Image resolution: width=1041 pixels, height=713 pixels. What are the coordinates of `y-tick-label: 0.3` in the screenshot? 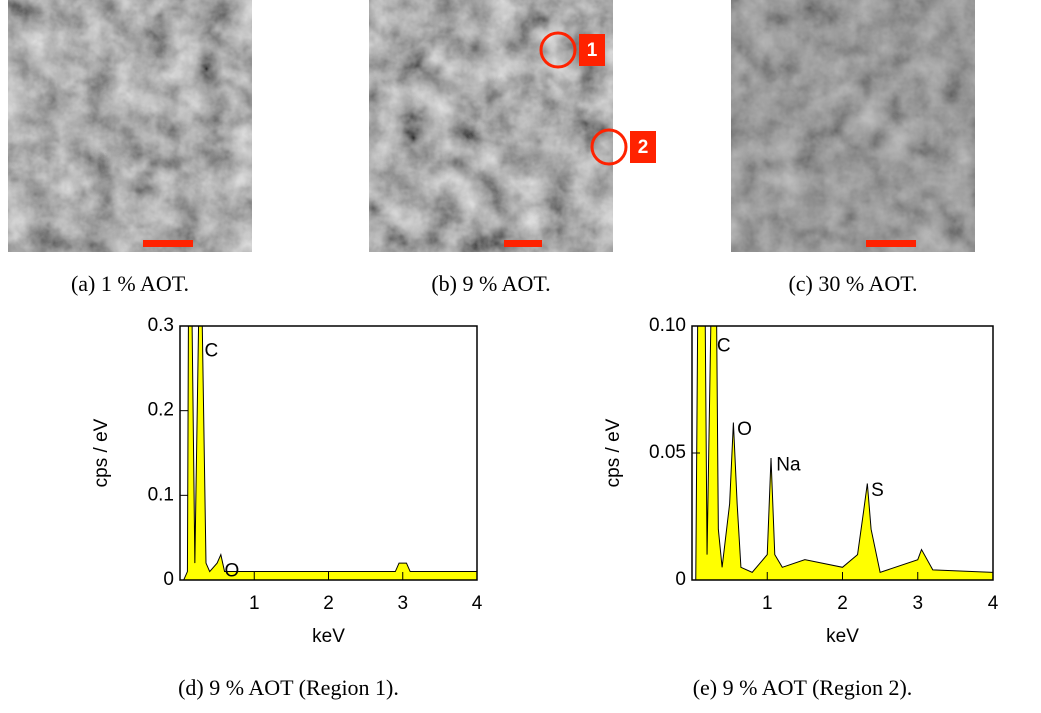 It's located at (161, 325).